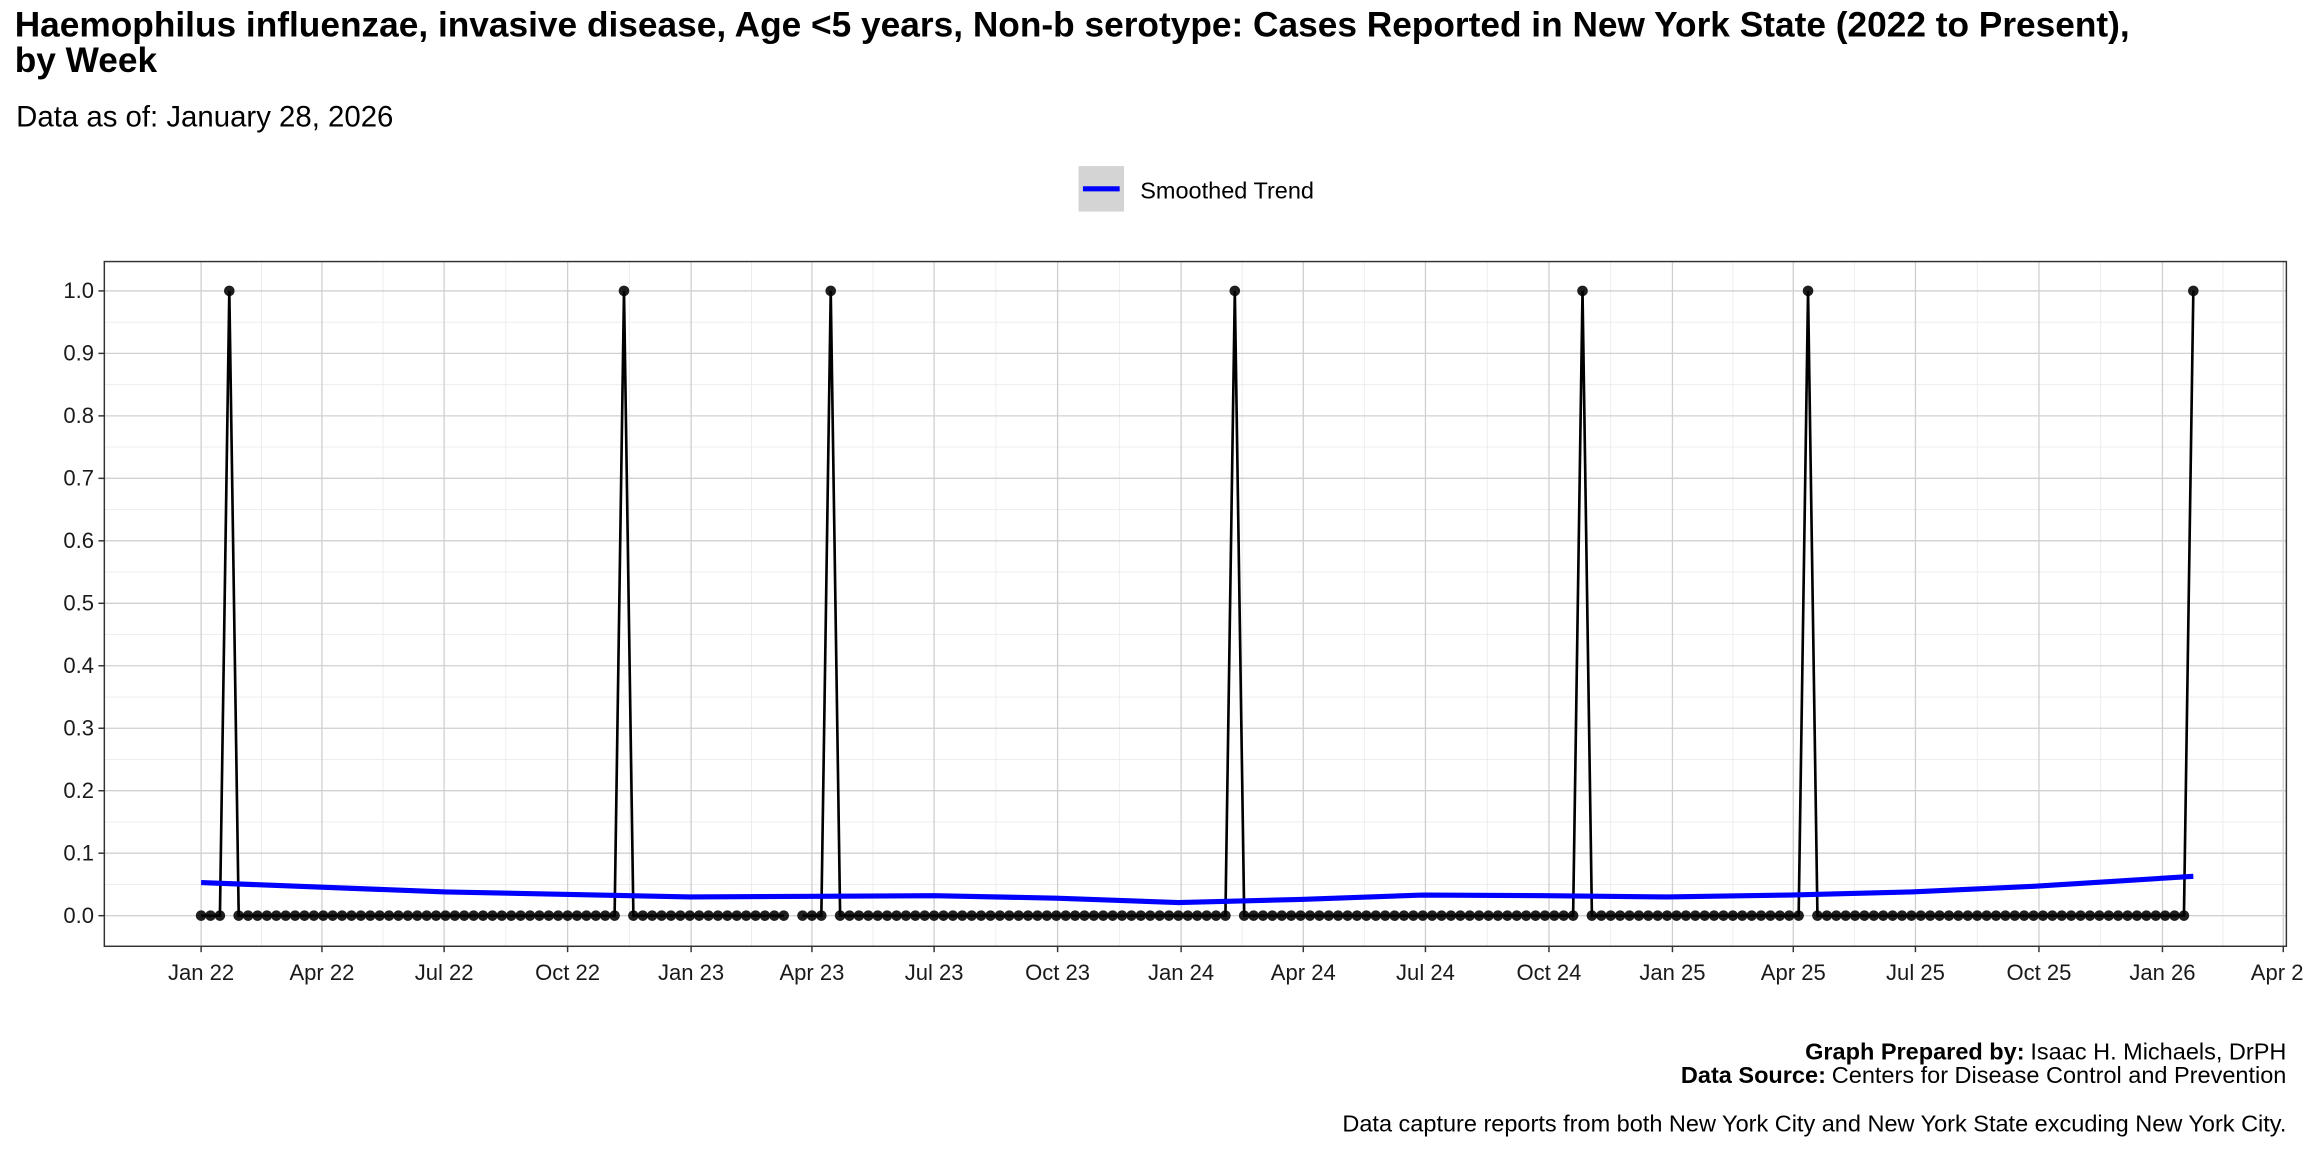 The height and width of the screenshot is (1152, 2304). What do you see at coordinates (78, 790) in the screenshot?
I see `y-tick-label: 0.2` at bounding box center [78, 790].